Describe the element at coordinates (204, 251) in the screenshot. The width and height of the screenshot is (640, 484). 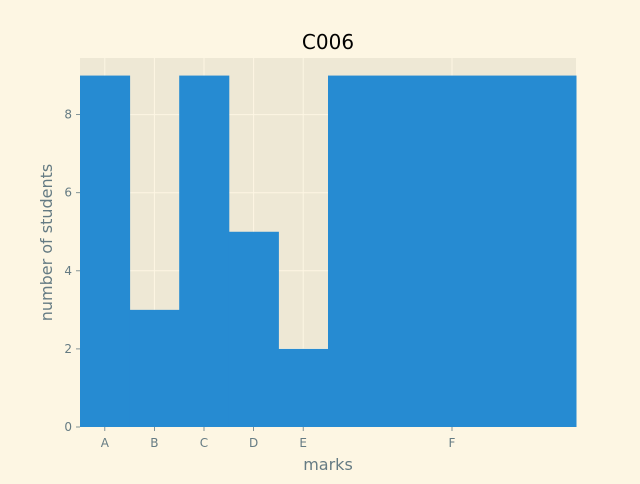
I see `bar-c` at that location.